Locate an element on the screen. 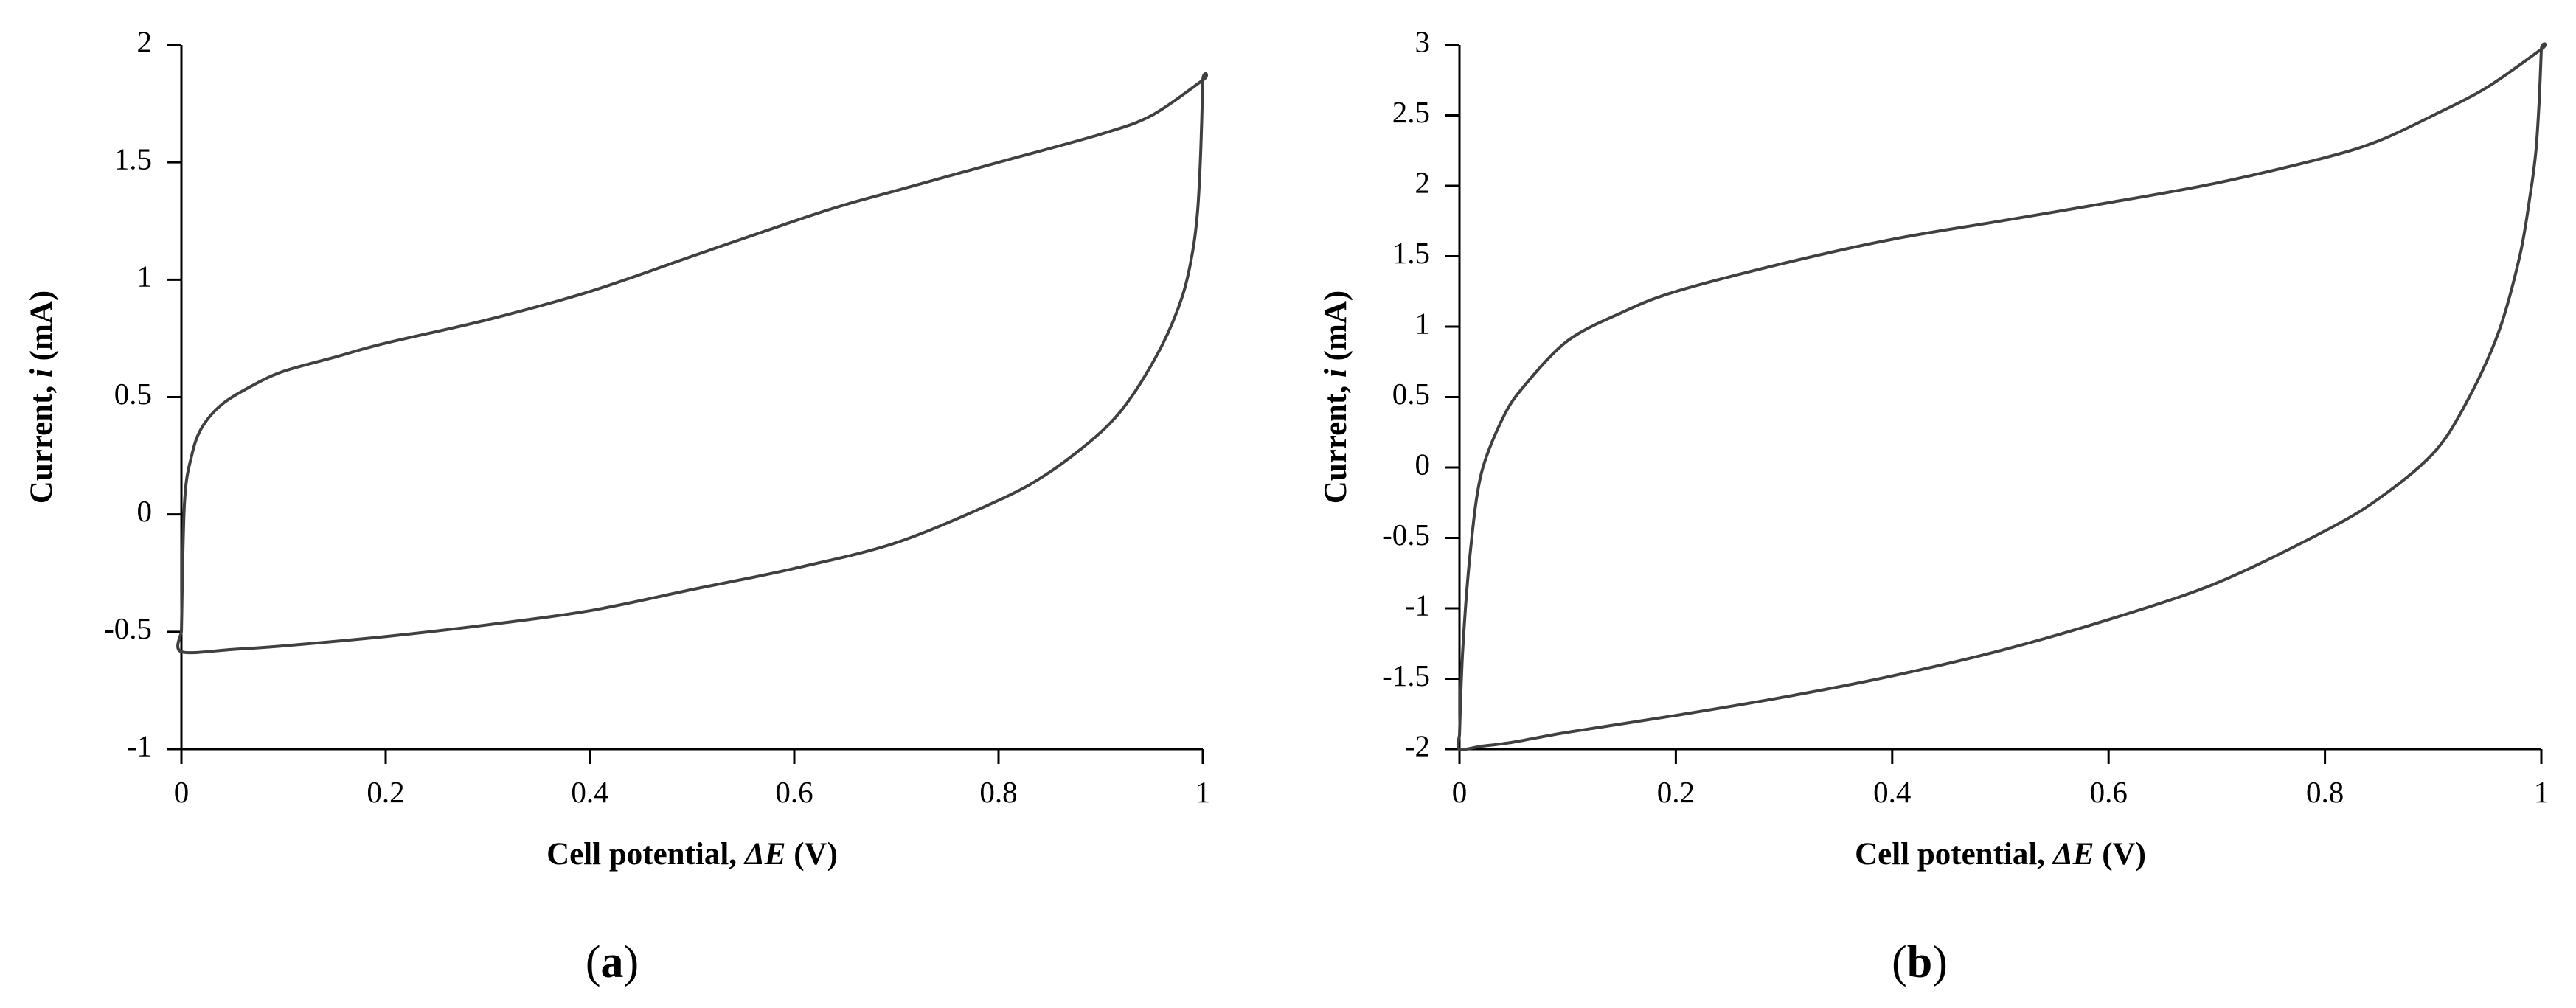  panel-label: (a) is located at coordinates (612, 962).